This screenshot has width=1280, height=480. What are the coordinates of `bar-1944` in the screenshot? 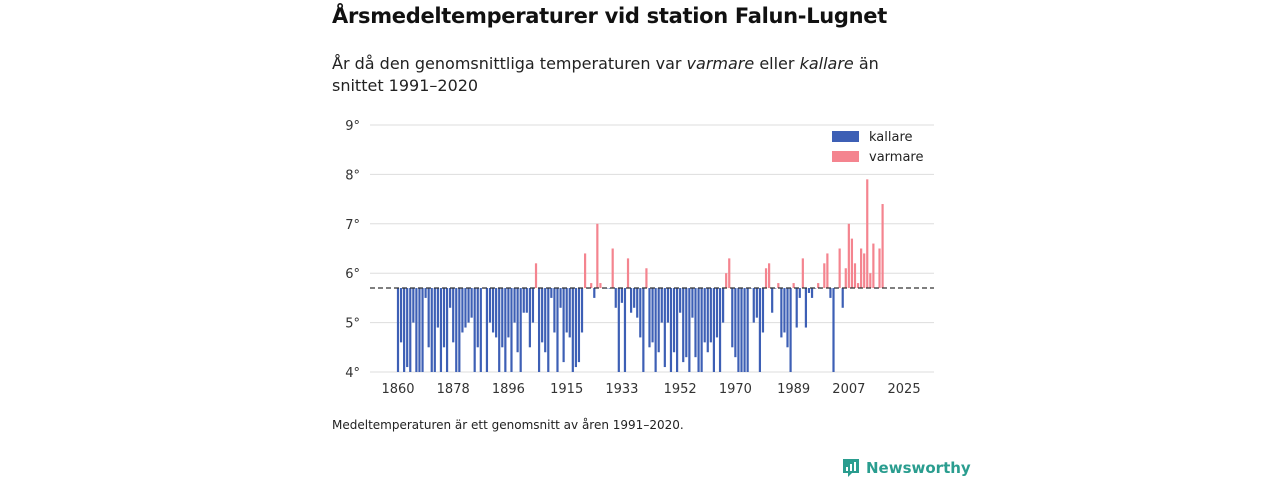 It's located at (655, 330).